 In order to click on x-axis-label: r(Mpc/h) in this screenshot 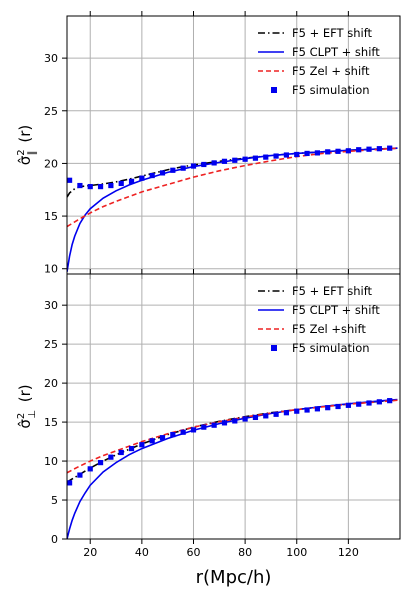, I will do `click(234, 577)`.